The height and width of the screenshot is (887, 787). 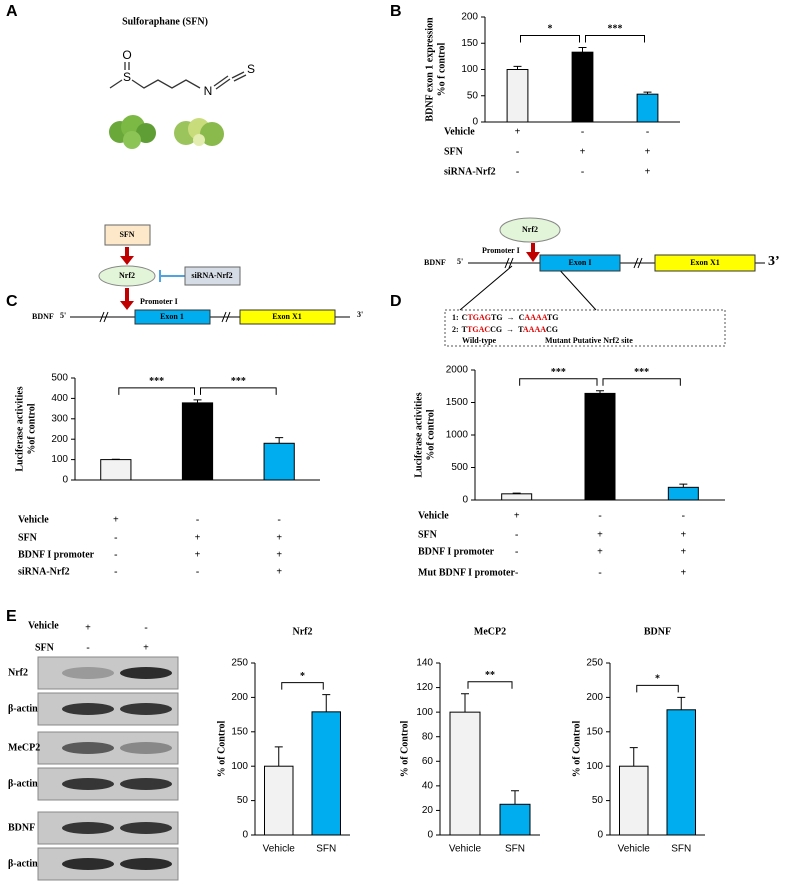 What do you see at coordinates (457, 402) in the screenshot?
I see `y-tick-label: 1500` at bounding box center [457, 402].